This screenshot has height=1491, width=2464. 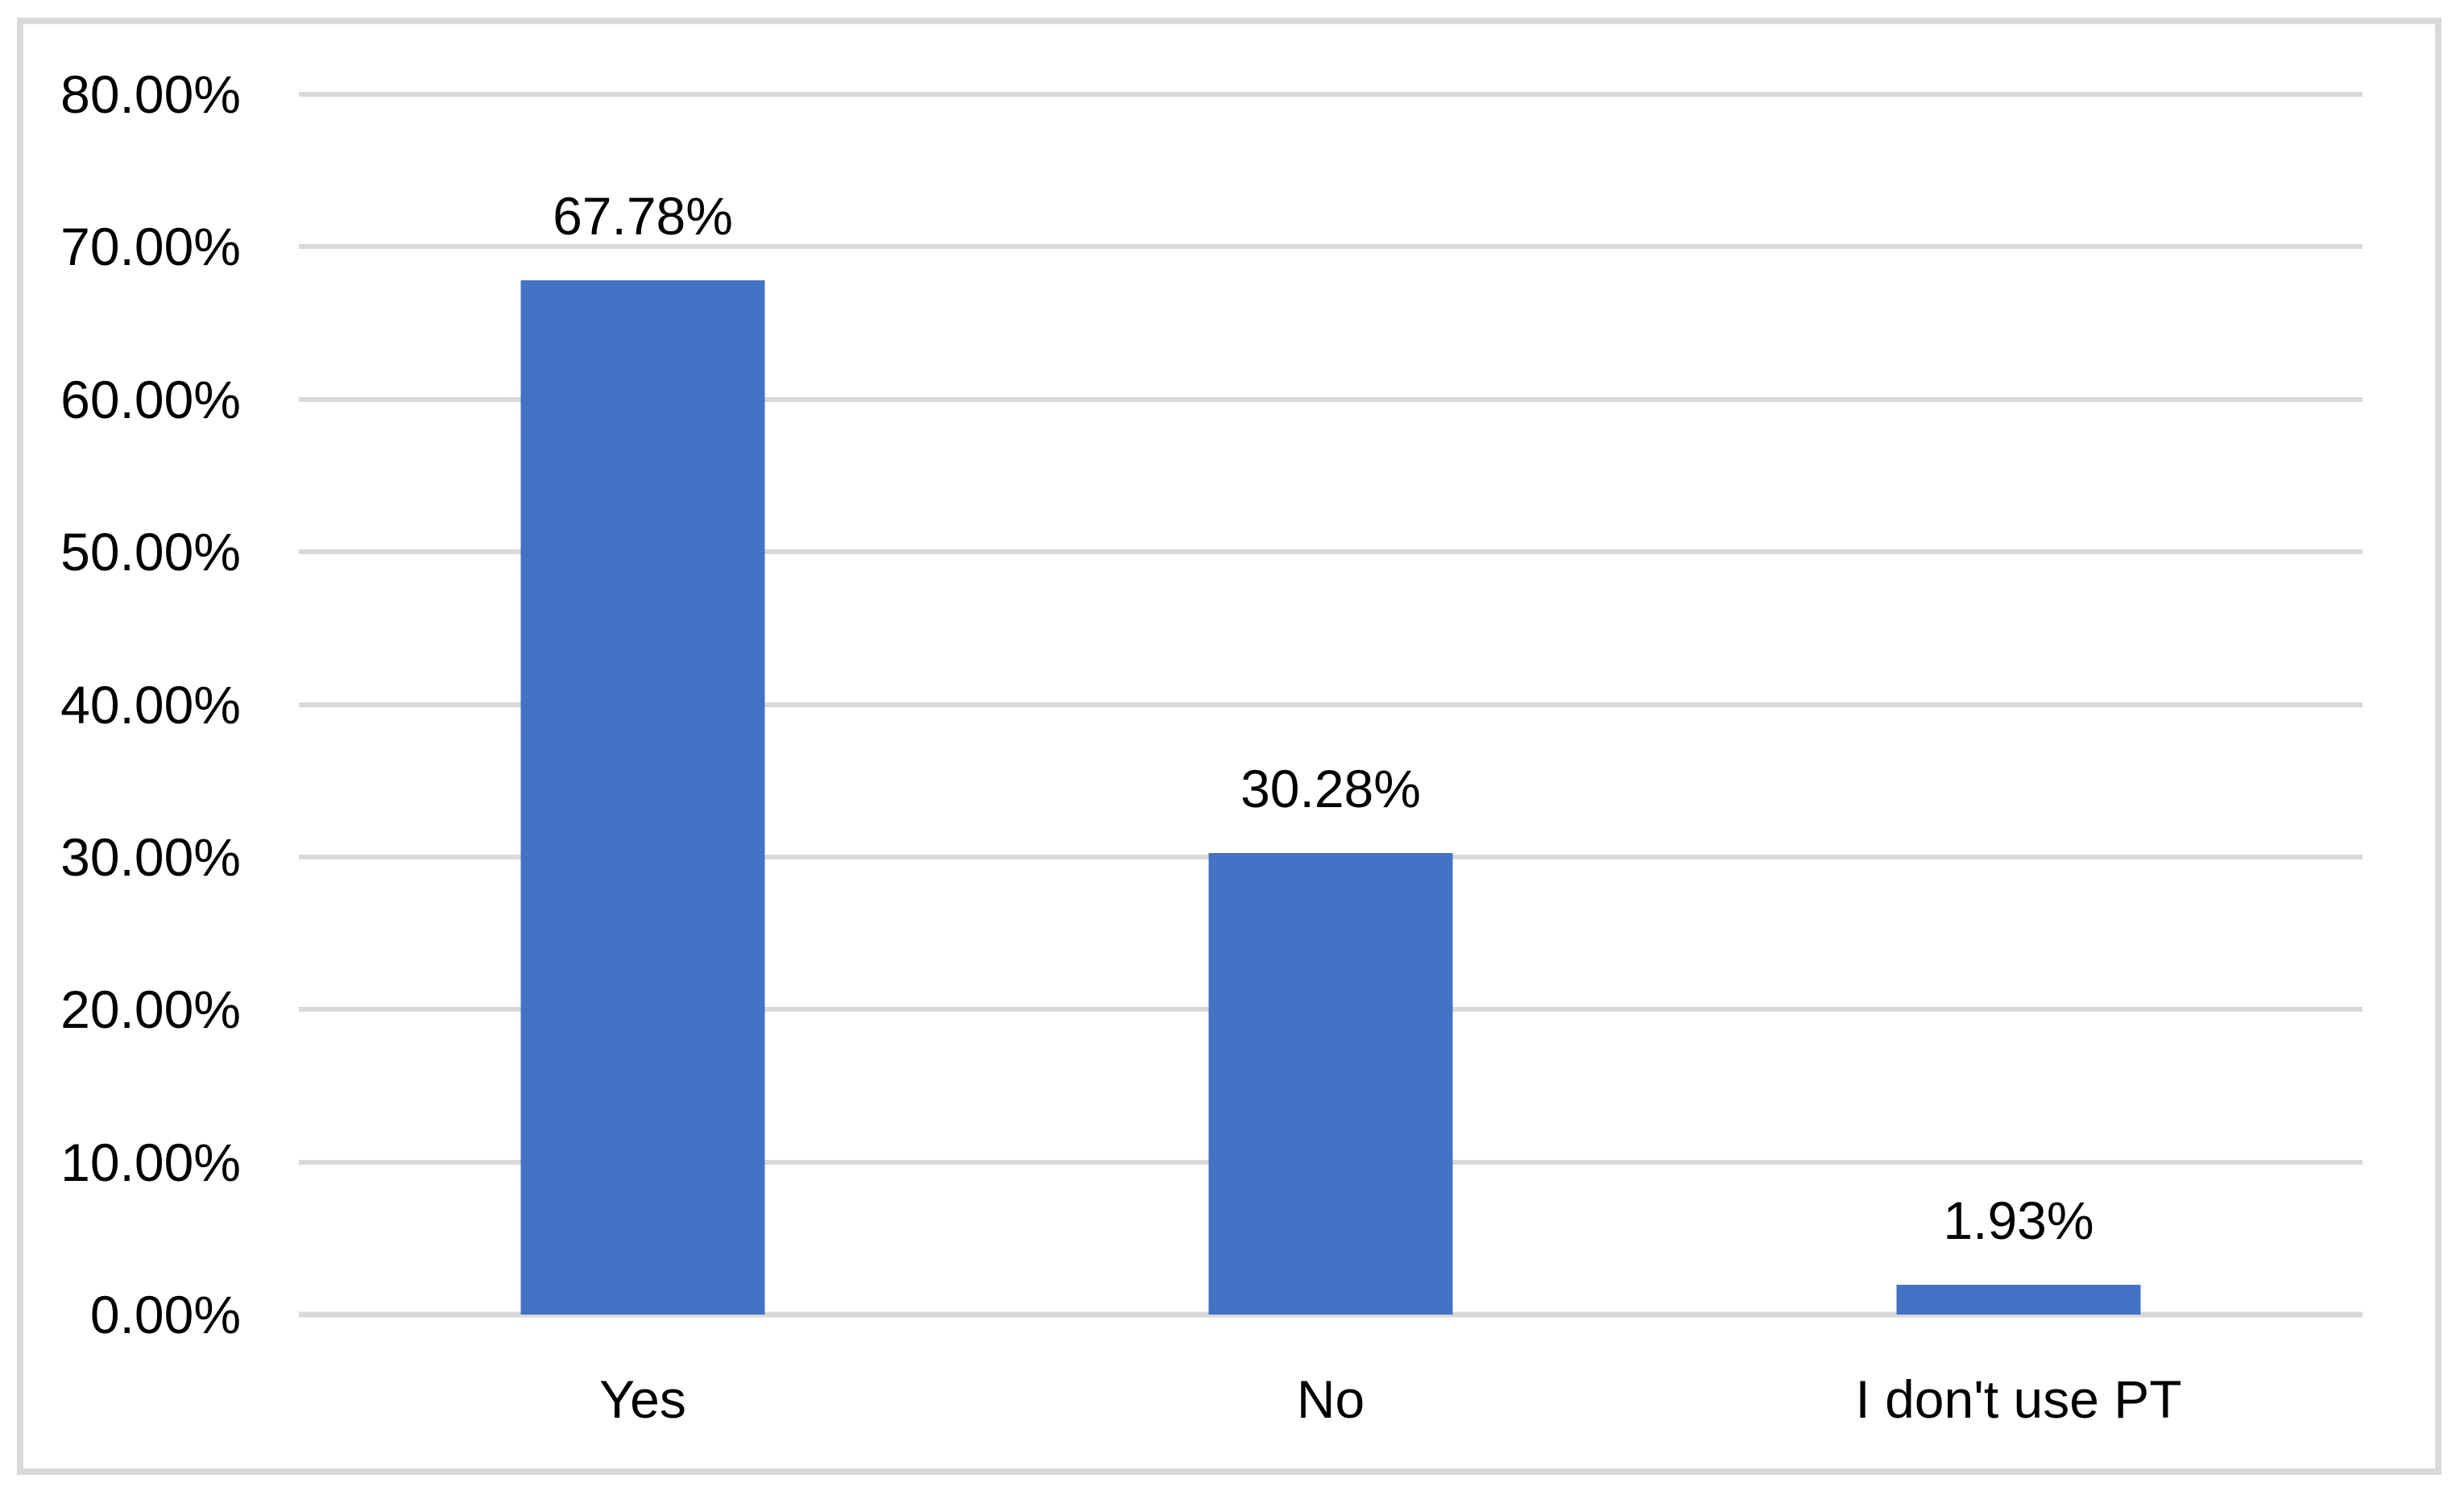 What do you see at coordinates (2018, 1399) in the screenshot?
I see `x-category-label: I don't use PT` at bounding box center [2018, 1399].